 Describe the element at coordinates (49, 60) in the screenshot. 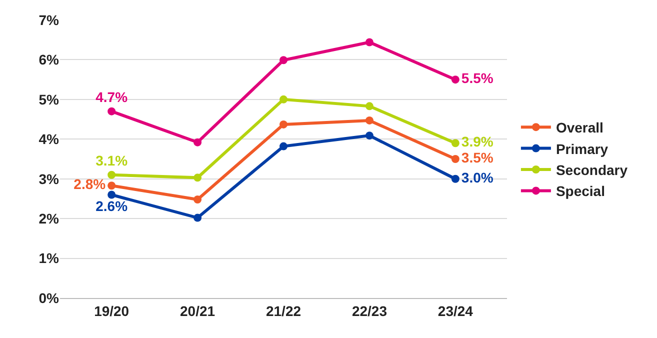

I see `y-tick-label: 6%` at that location.